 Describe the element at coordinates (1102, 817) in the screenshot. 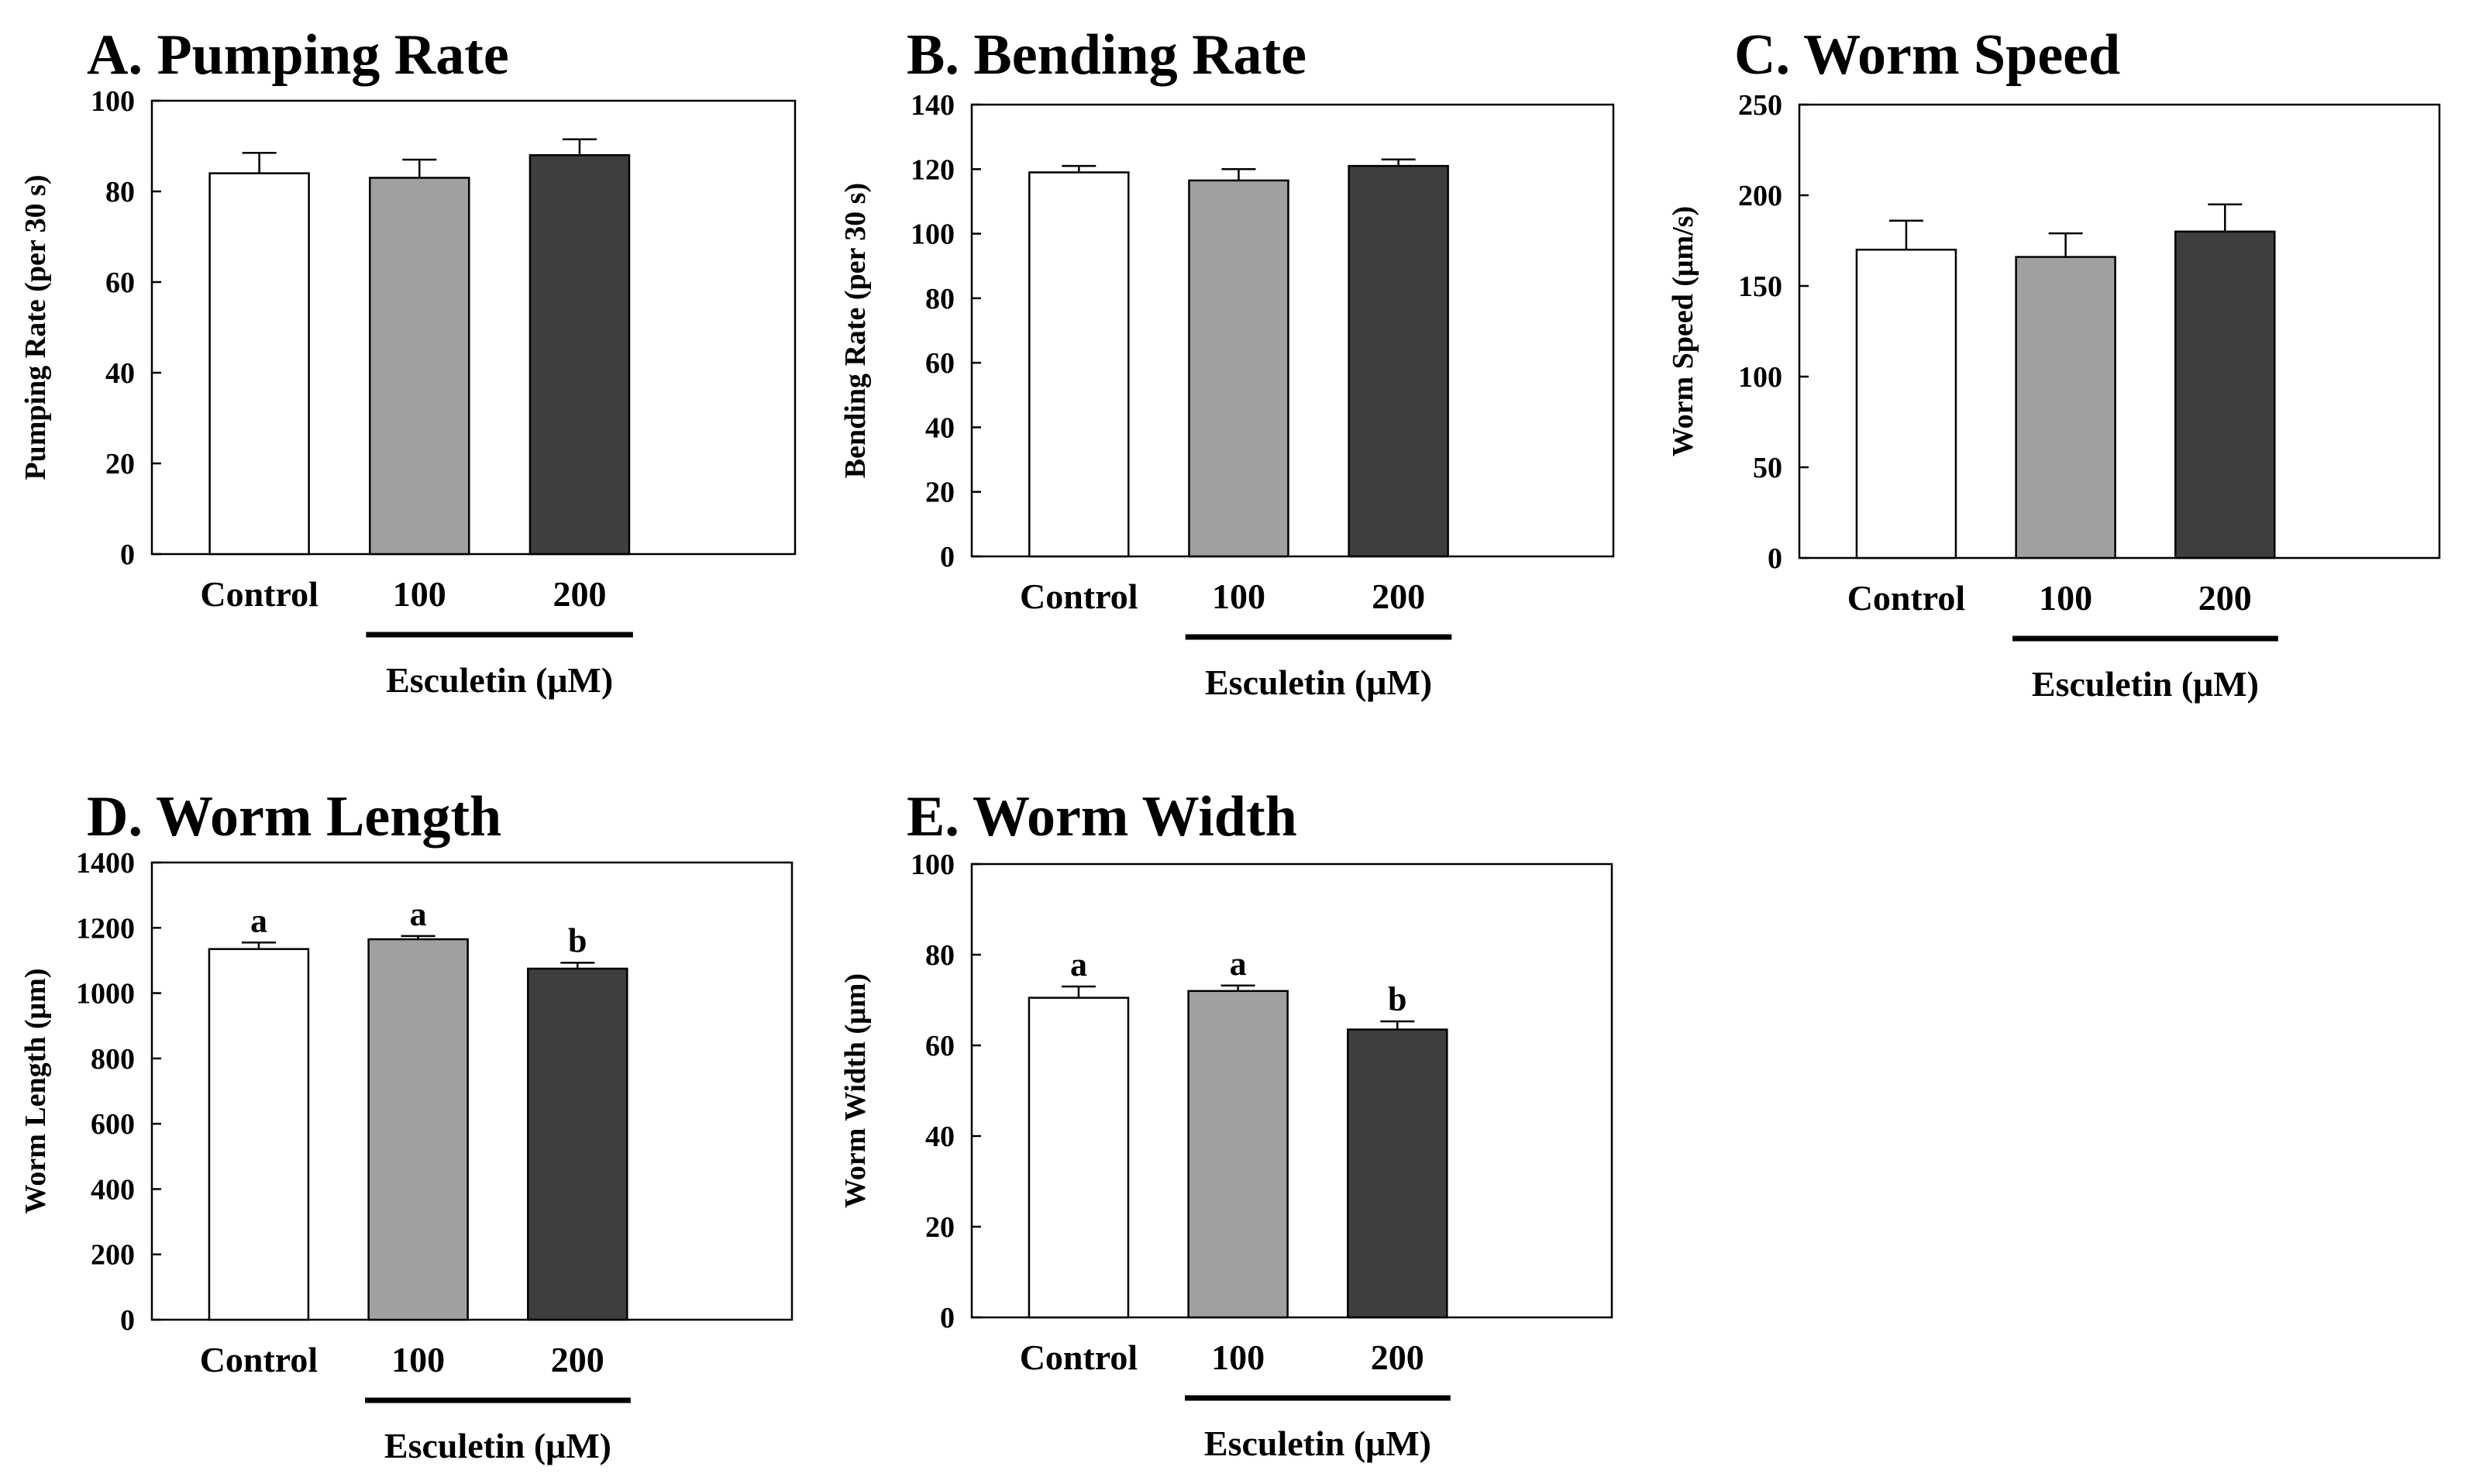

I see `panel-title: E. Worm Width` at that location.